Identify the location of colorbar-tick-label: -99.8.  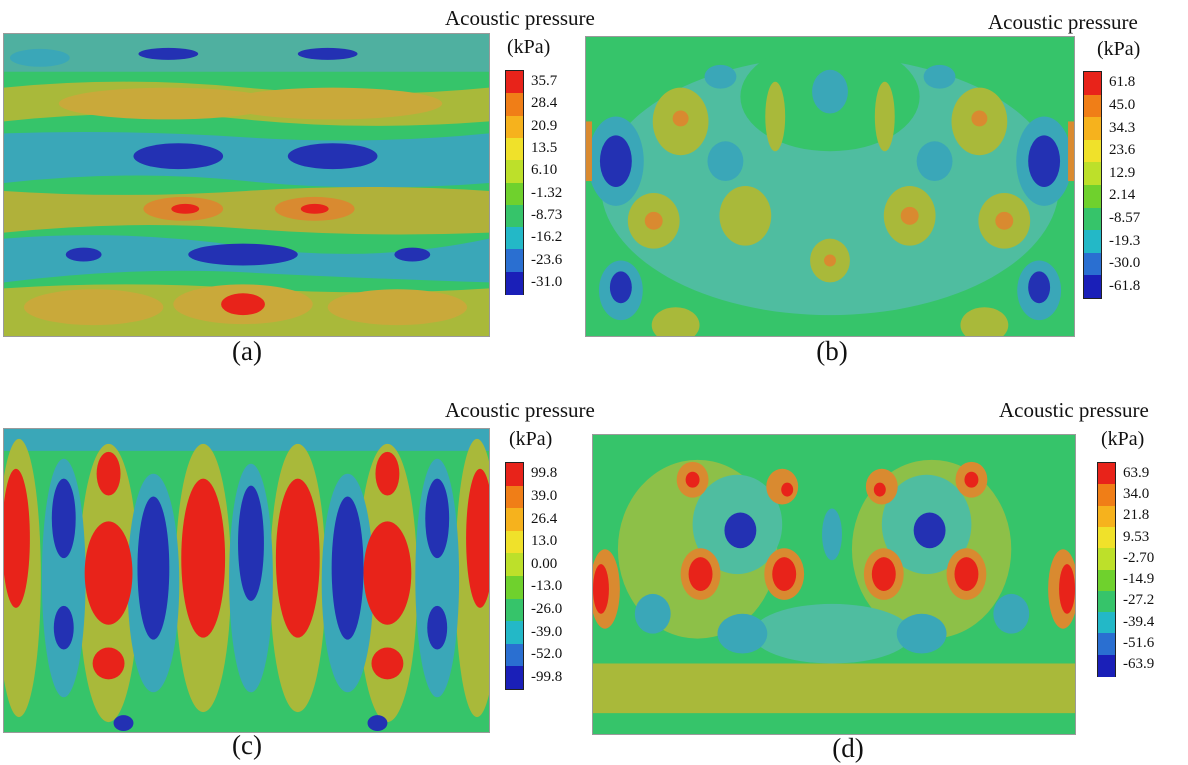
(547, 676).